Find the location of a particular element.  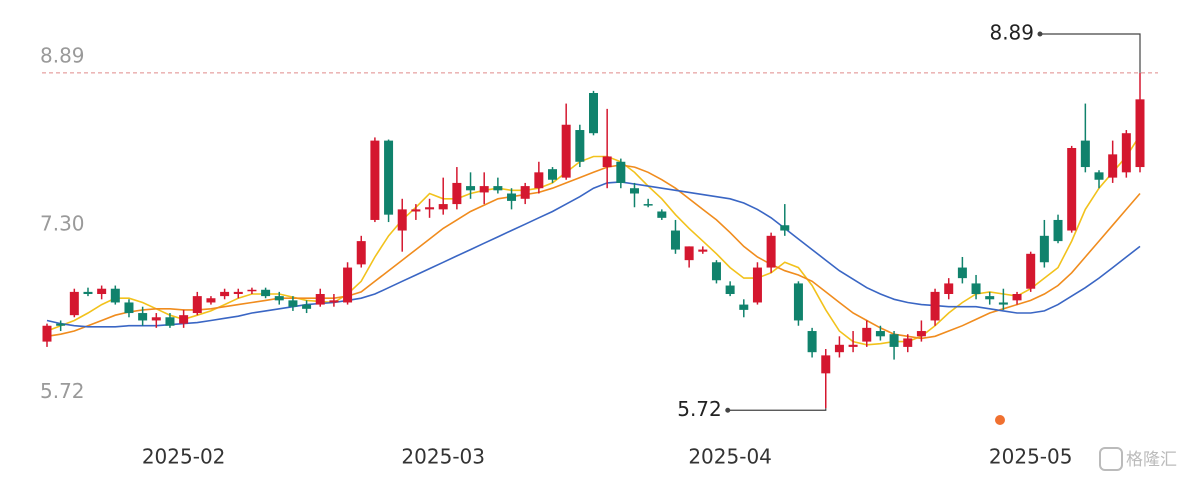

x-tick-label: 2025-05 is located at coordinates (1031, 457).